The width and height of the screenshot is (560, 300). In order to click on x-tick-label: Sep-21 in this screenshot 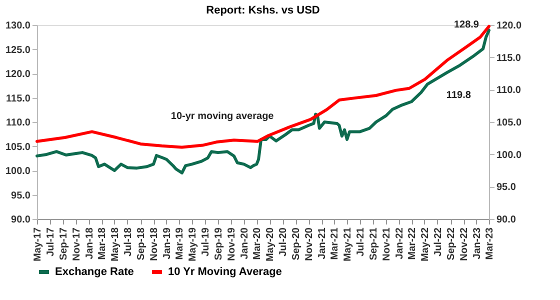, I will do `click(374, 243)`.